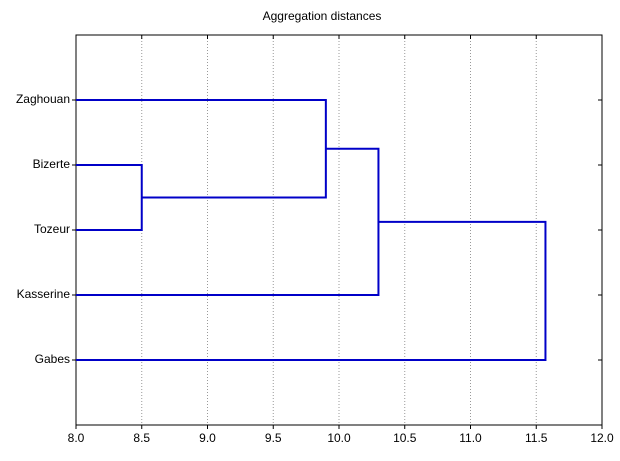 This screenshot has width=620, height=461. Describe the element at coordinates (322, 16) in the screenshot. I see `chart-title: Aggregation distances` at that location.